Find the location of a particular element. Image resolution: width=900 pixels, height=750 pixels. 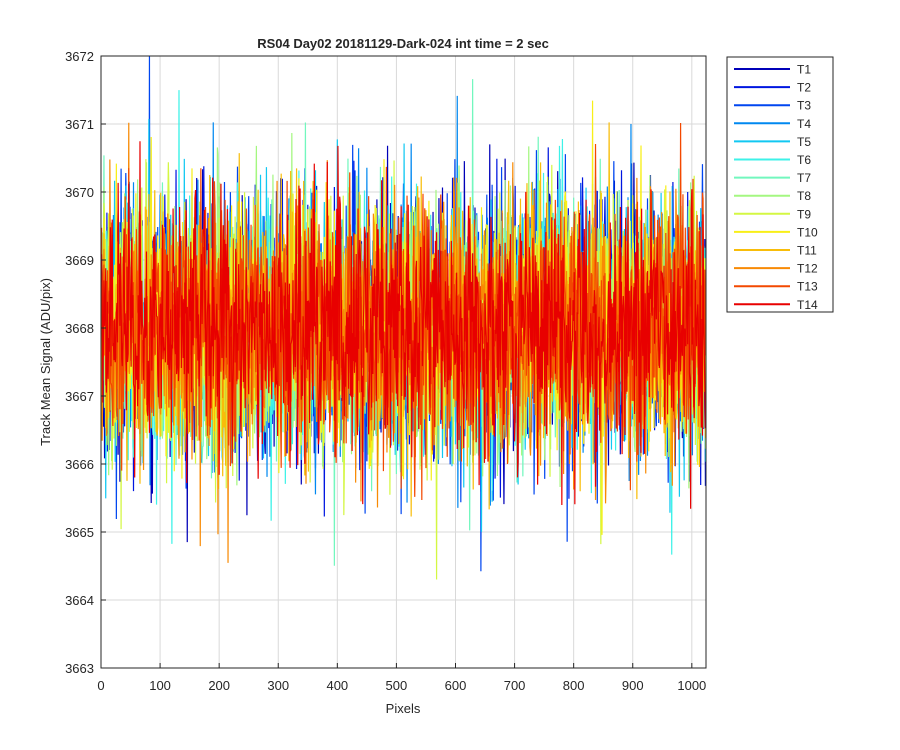

legend-entry: T8 is located at coordinates (772, 196).